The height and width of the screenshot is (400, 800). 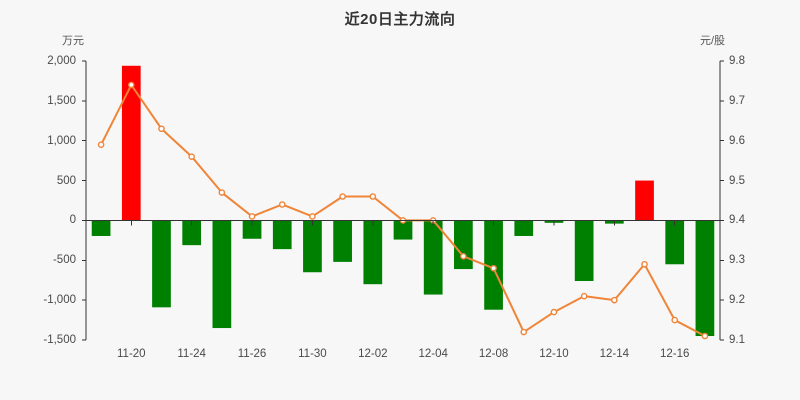 I want to click on left-tick-label-5: -500, so click(x=64, y=260).